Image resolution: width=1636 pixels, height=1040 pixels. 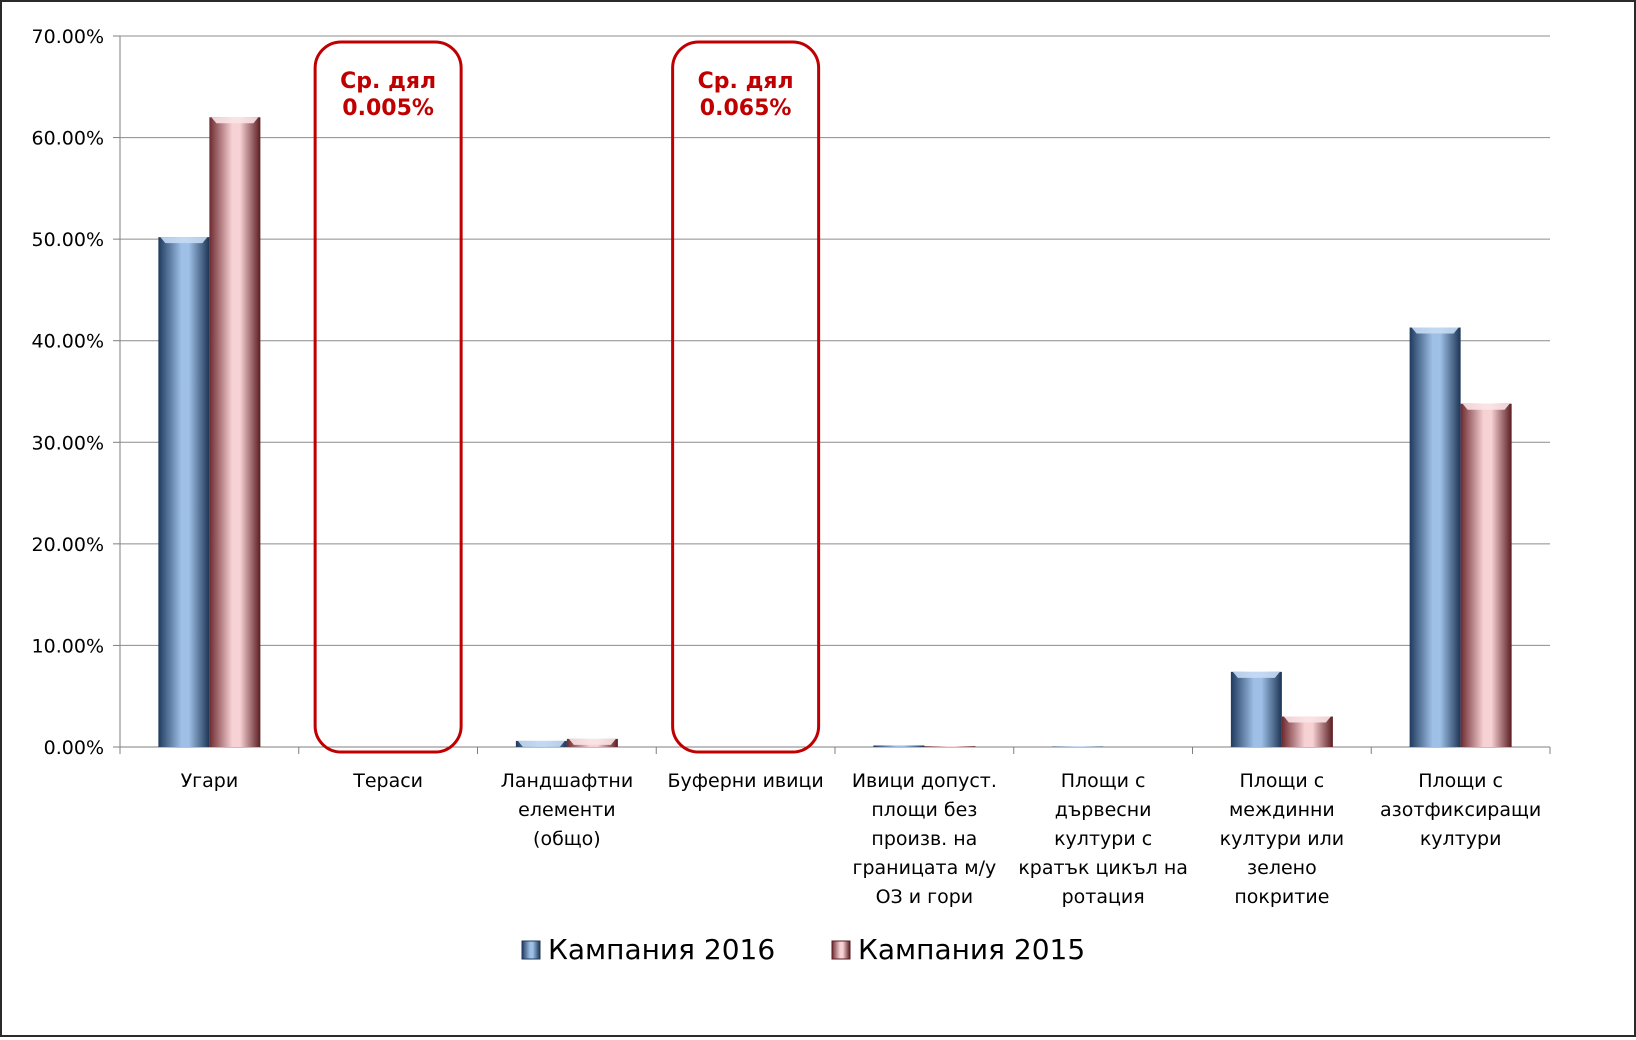 I want to click on x-tick-label: Тераси, so click(x=387, y=781).